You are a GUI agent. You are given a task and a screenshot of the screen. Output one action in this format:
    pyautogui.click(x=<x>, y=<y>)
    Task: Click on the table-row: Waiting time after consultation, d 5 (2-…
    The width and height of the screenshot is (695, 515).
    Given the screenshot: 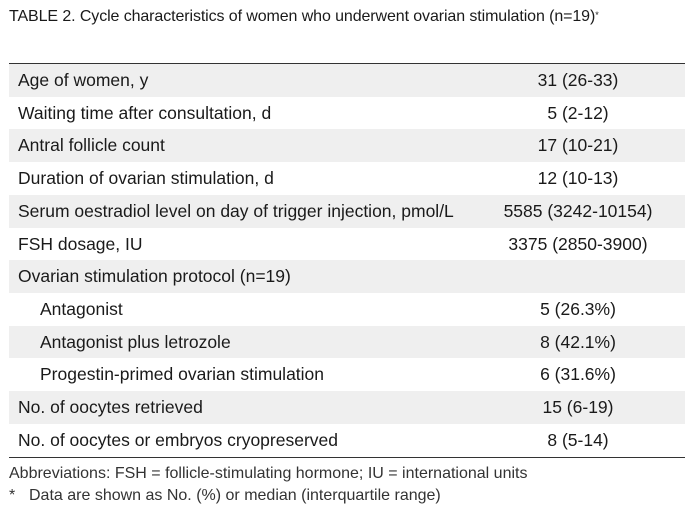 What is the action you would take?
    pyautogui.click(x=347, y=113)
    